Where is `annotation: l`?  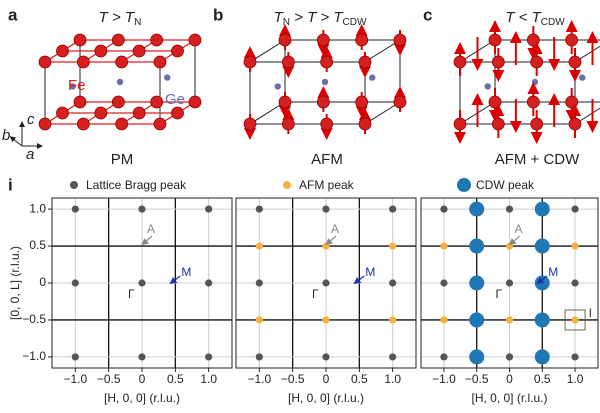 annotation: l is located at coordinates (590, 313).